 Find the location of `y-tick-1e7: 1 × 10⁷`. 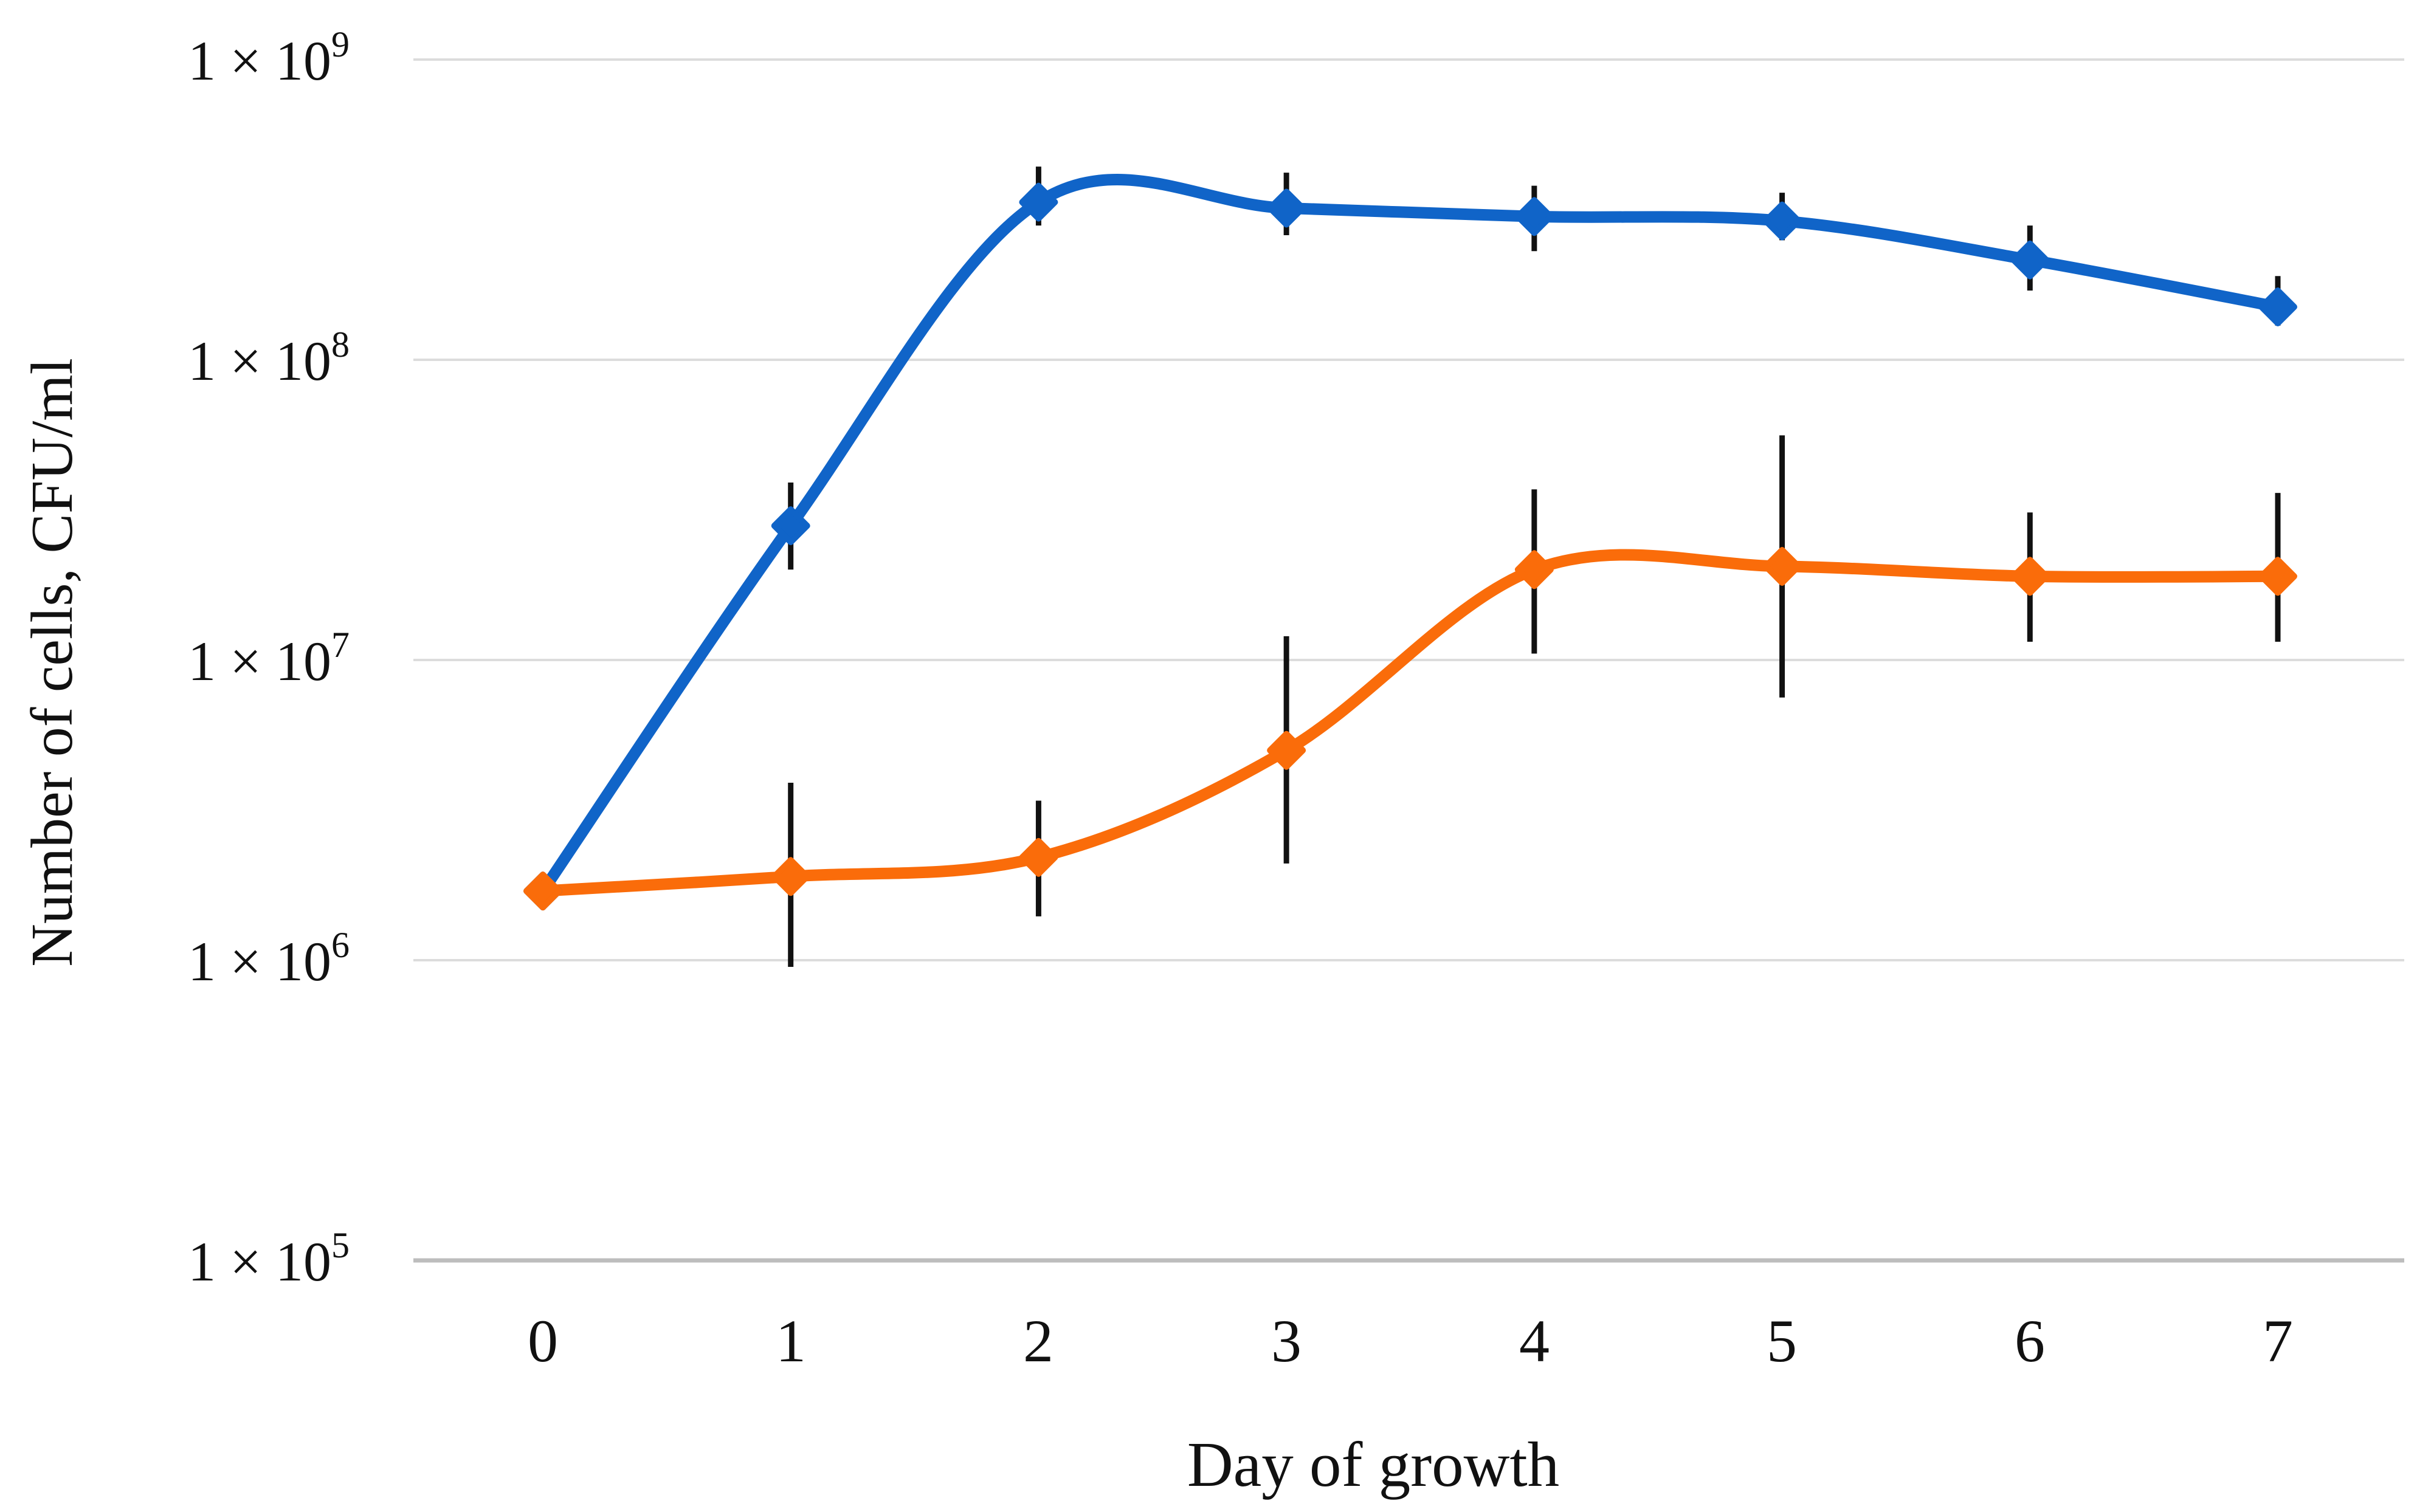

y-tick-1e7: 1 × 10⁷ is located at coordinates (269, 658).